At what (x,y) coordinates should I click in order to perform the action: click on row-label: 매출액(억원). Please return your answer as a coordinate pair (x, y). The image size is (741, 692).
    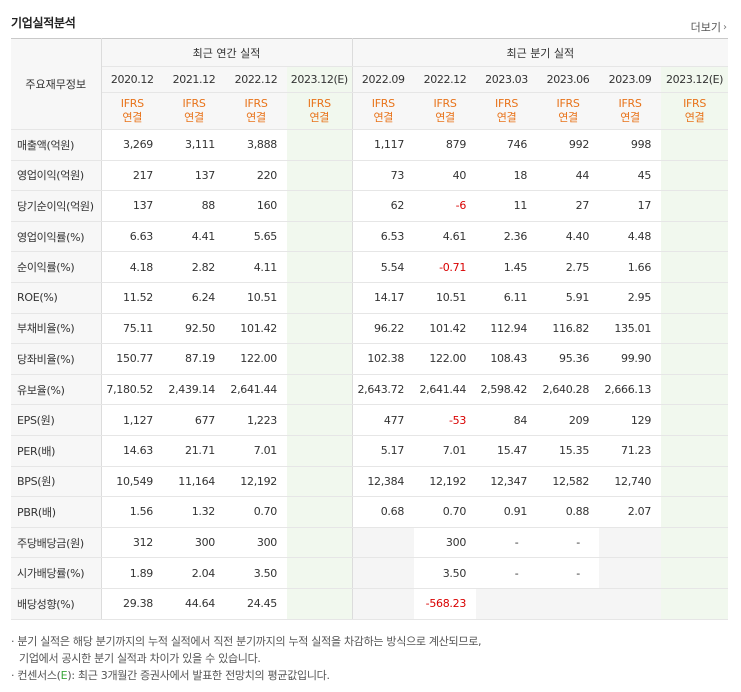
    Looking at the image, I should click on (56, 145).